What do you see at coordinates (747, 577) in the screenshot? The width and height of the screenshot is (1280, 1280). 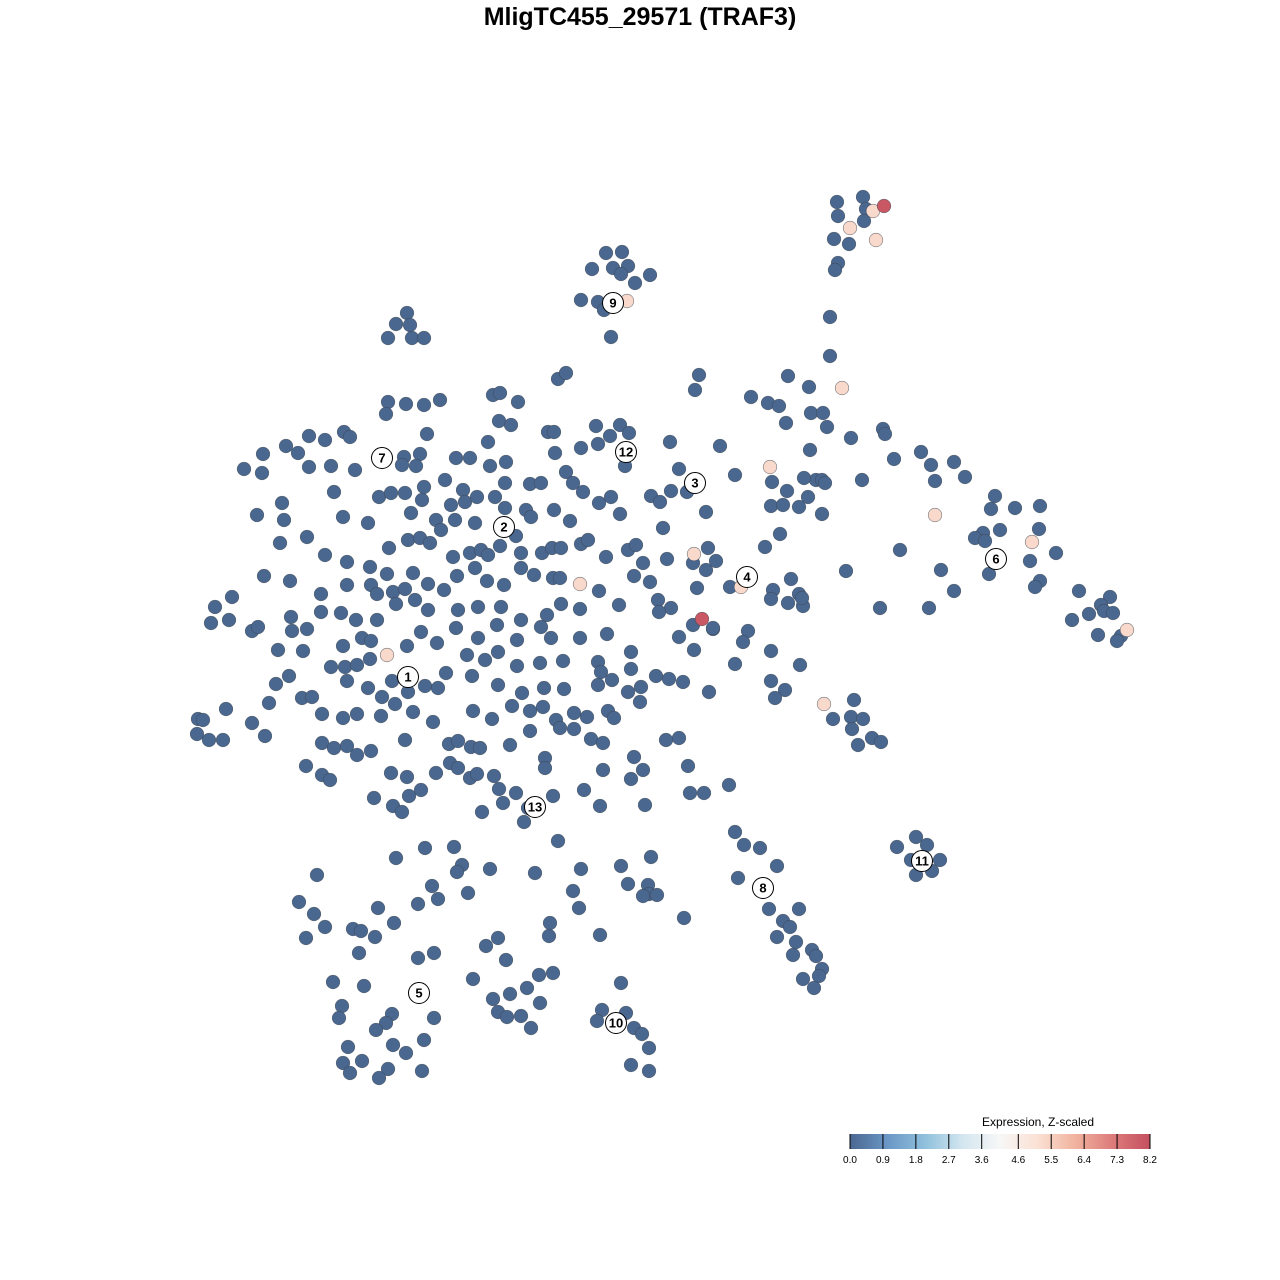 I see `cluster-label-4: 4` at bounding box center [747, 577].